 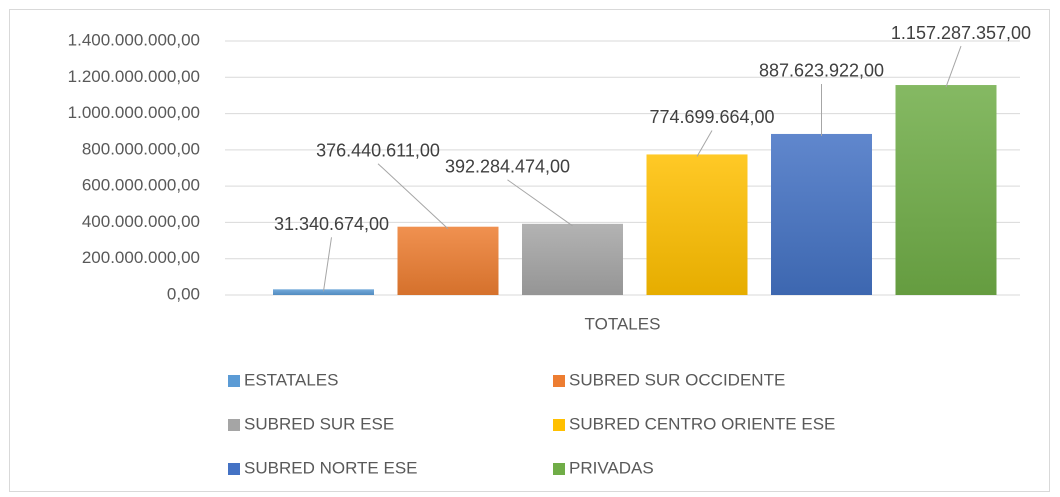 I want to click on legend-label: SUBRED NORTE ESE, so click(x=331, y=467).